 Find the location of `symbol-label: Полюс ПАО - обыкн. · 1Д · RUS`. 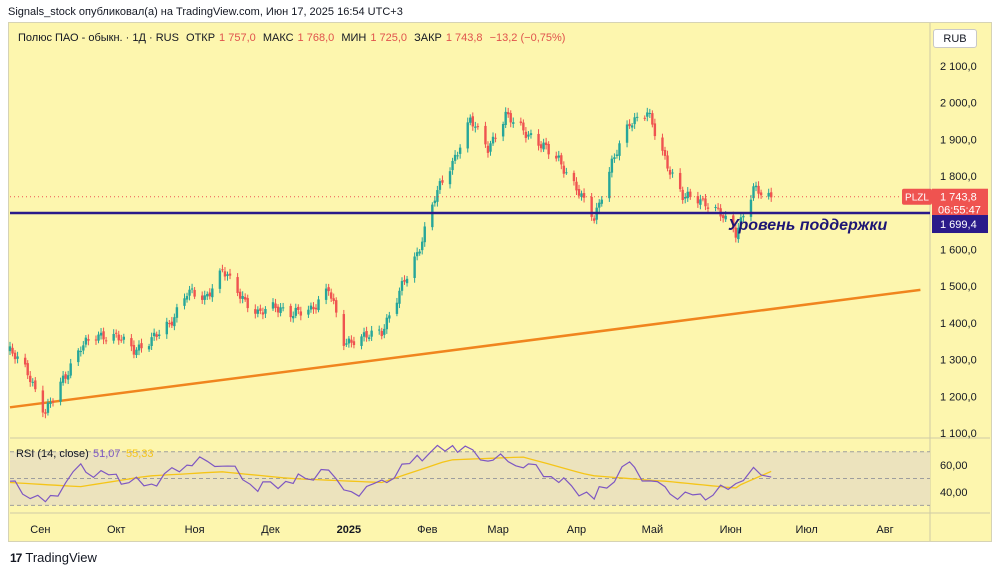

symbol-label: Полюс ПАО - обыкн. · 1Д · RUS is located at coordinates (98, 38).